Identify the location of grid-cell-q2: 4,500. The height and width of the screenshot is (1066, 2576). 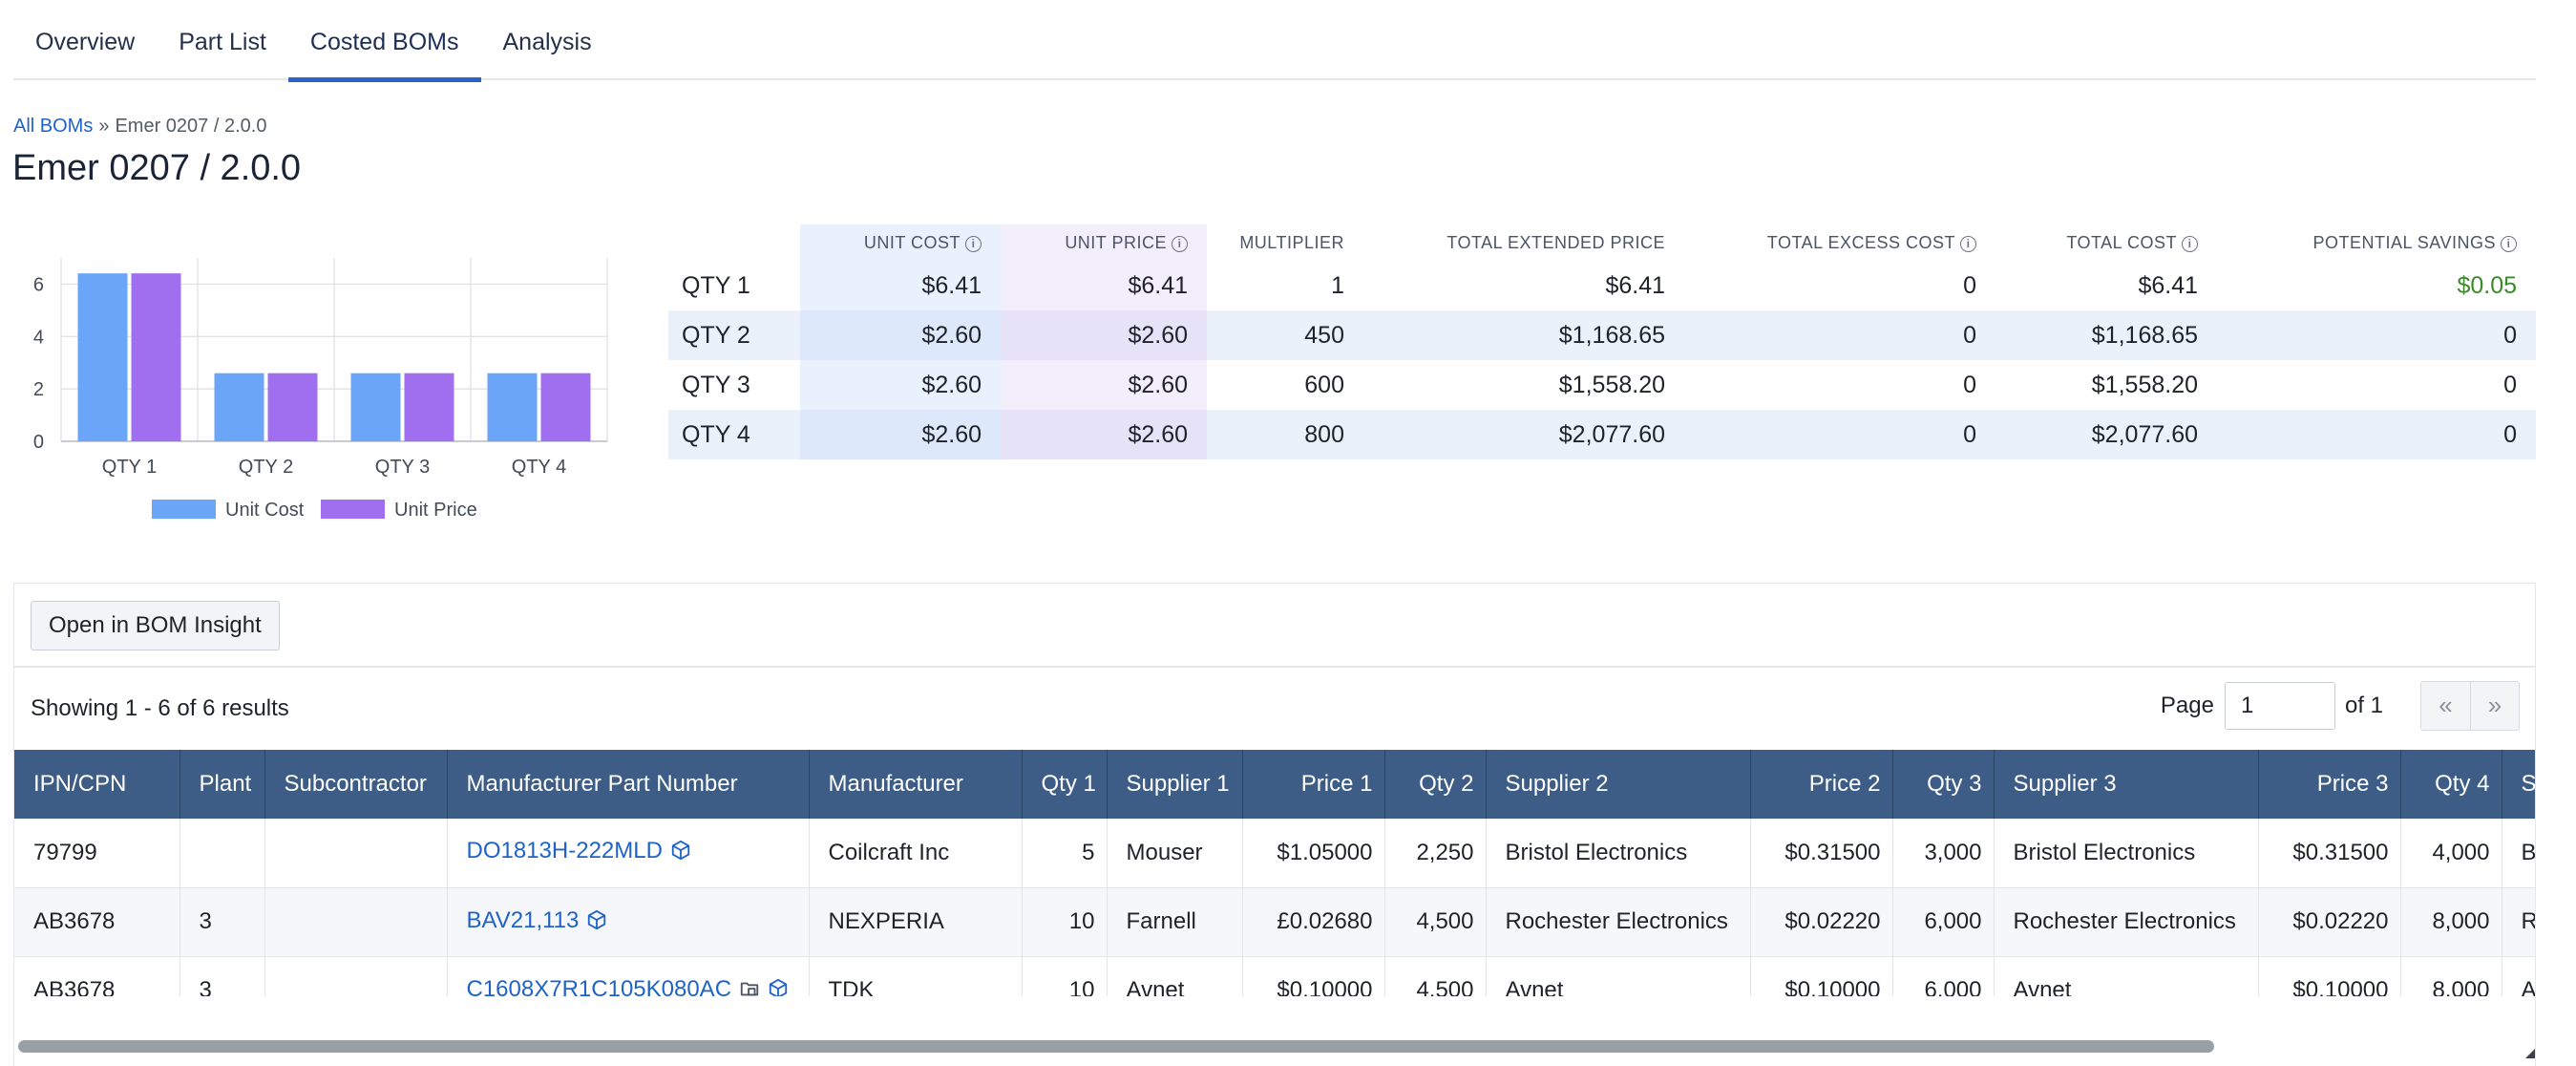
(1435, 976).